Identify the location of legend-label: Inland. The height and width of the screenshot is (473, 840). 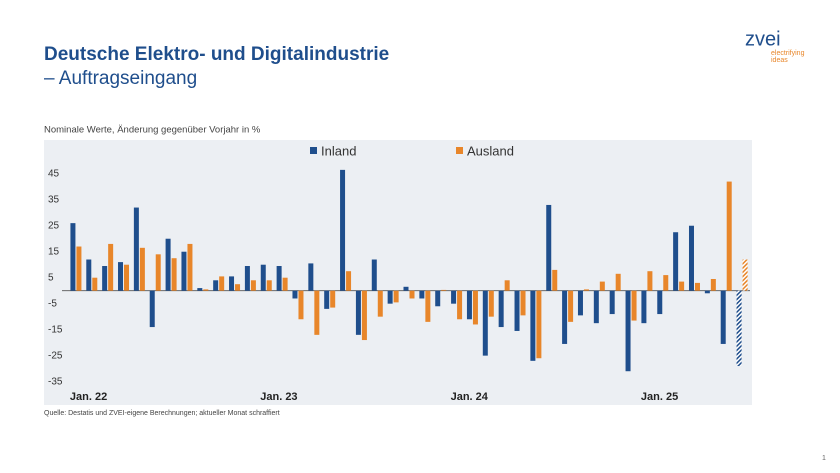
(338, 150).